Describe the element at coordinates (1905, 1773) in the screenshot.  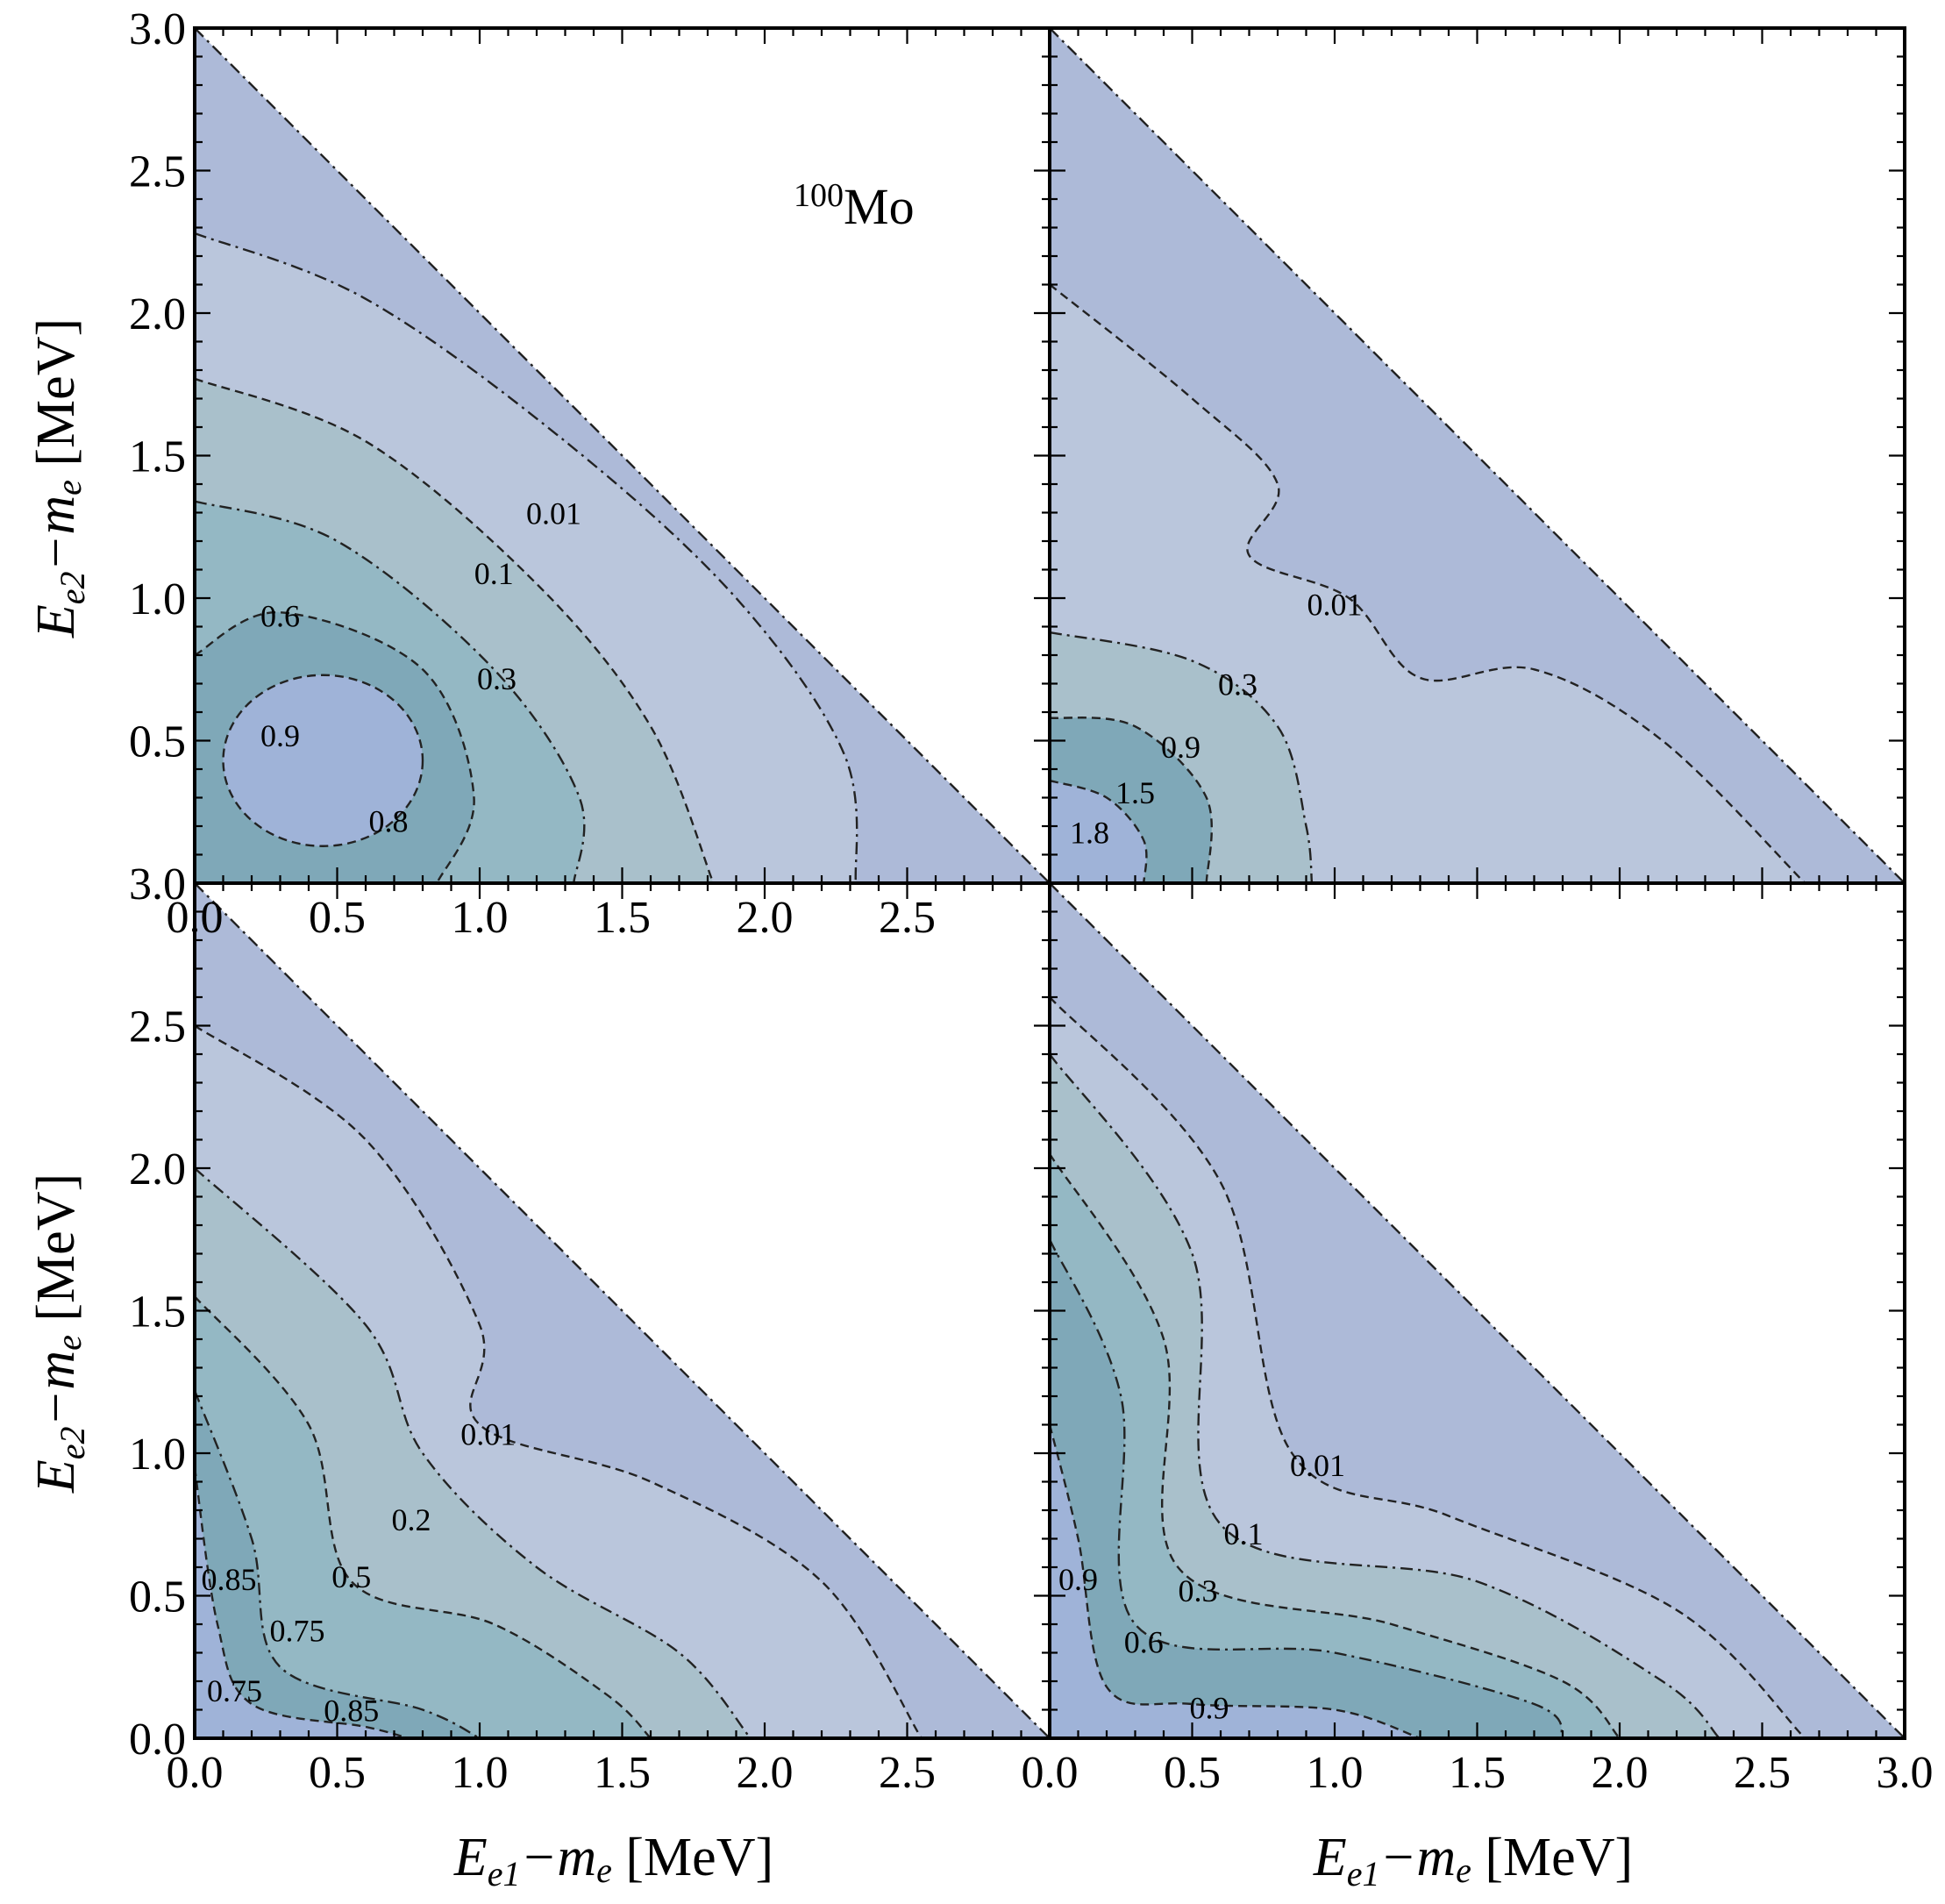
I see `x-tick-label: 3.0` at that location.